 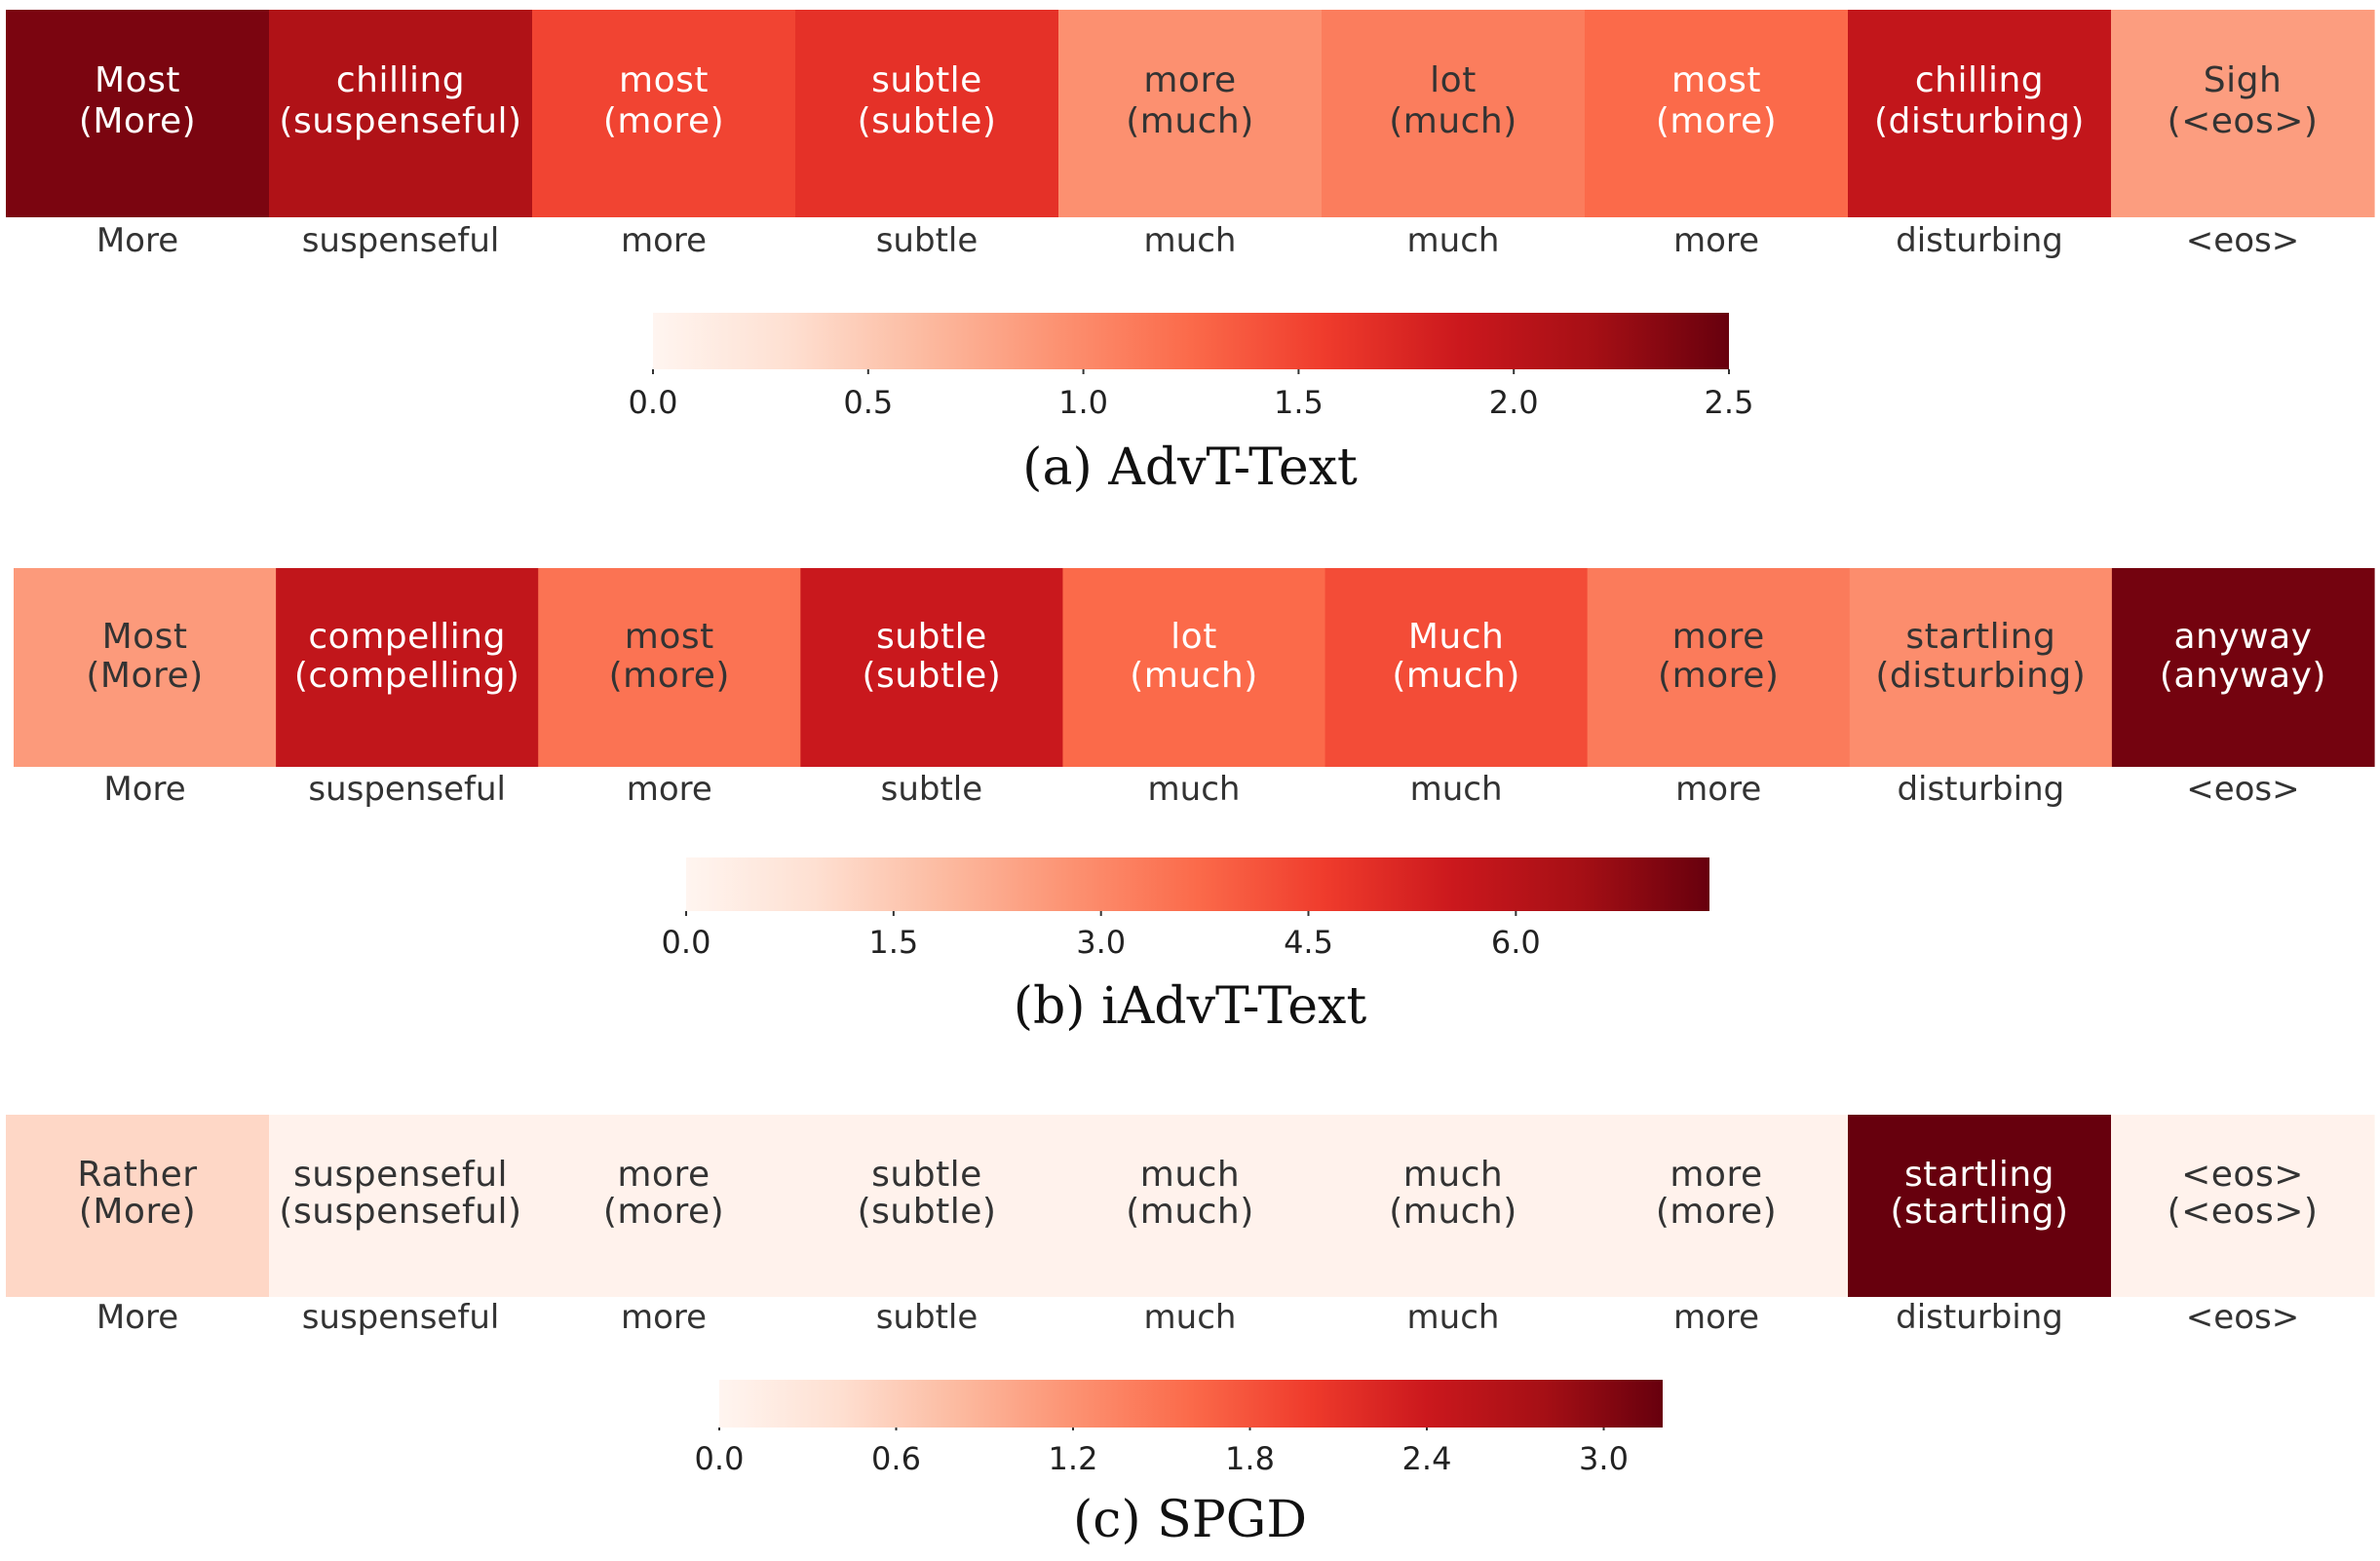 What do you see at coordinates (1979, 1212) in the screenshot?
I see `cell-original-word-label: (startling)` at bounding box center [1979, 1212].